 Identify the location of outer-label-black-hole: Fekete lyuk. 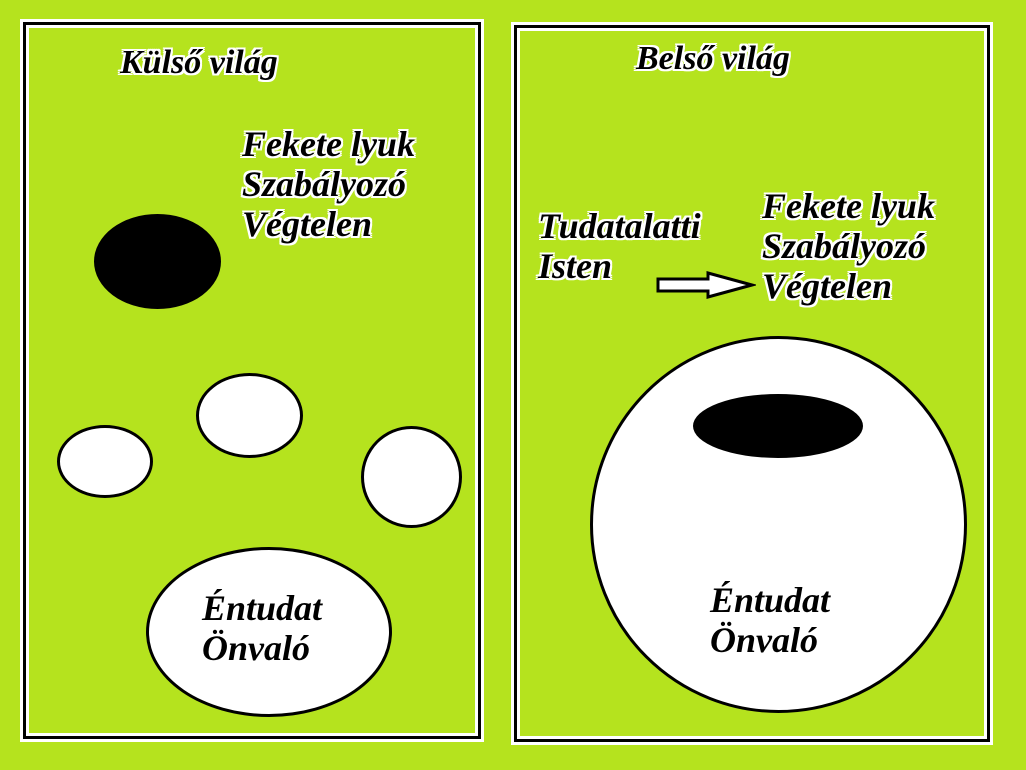
(328, 144).